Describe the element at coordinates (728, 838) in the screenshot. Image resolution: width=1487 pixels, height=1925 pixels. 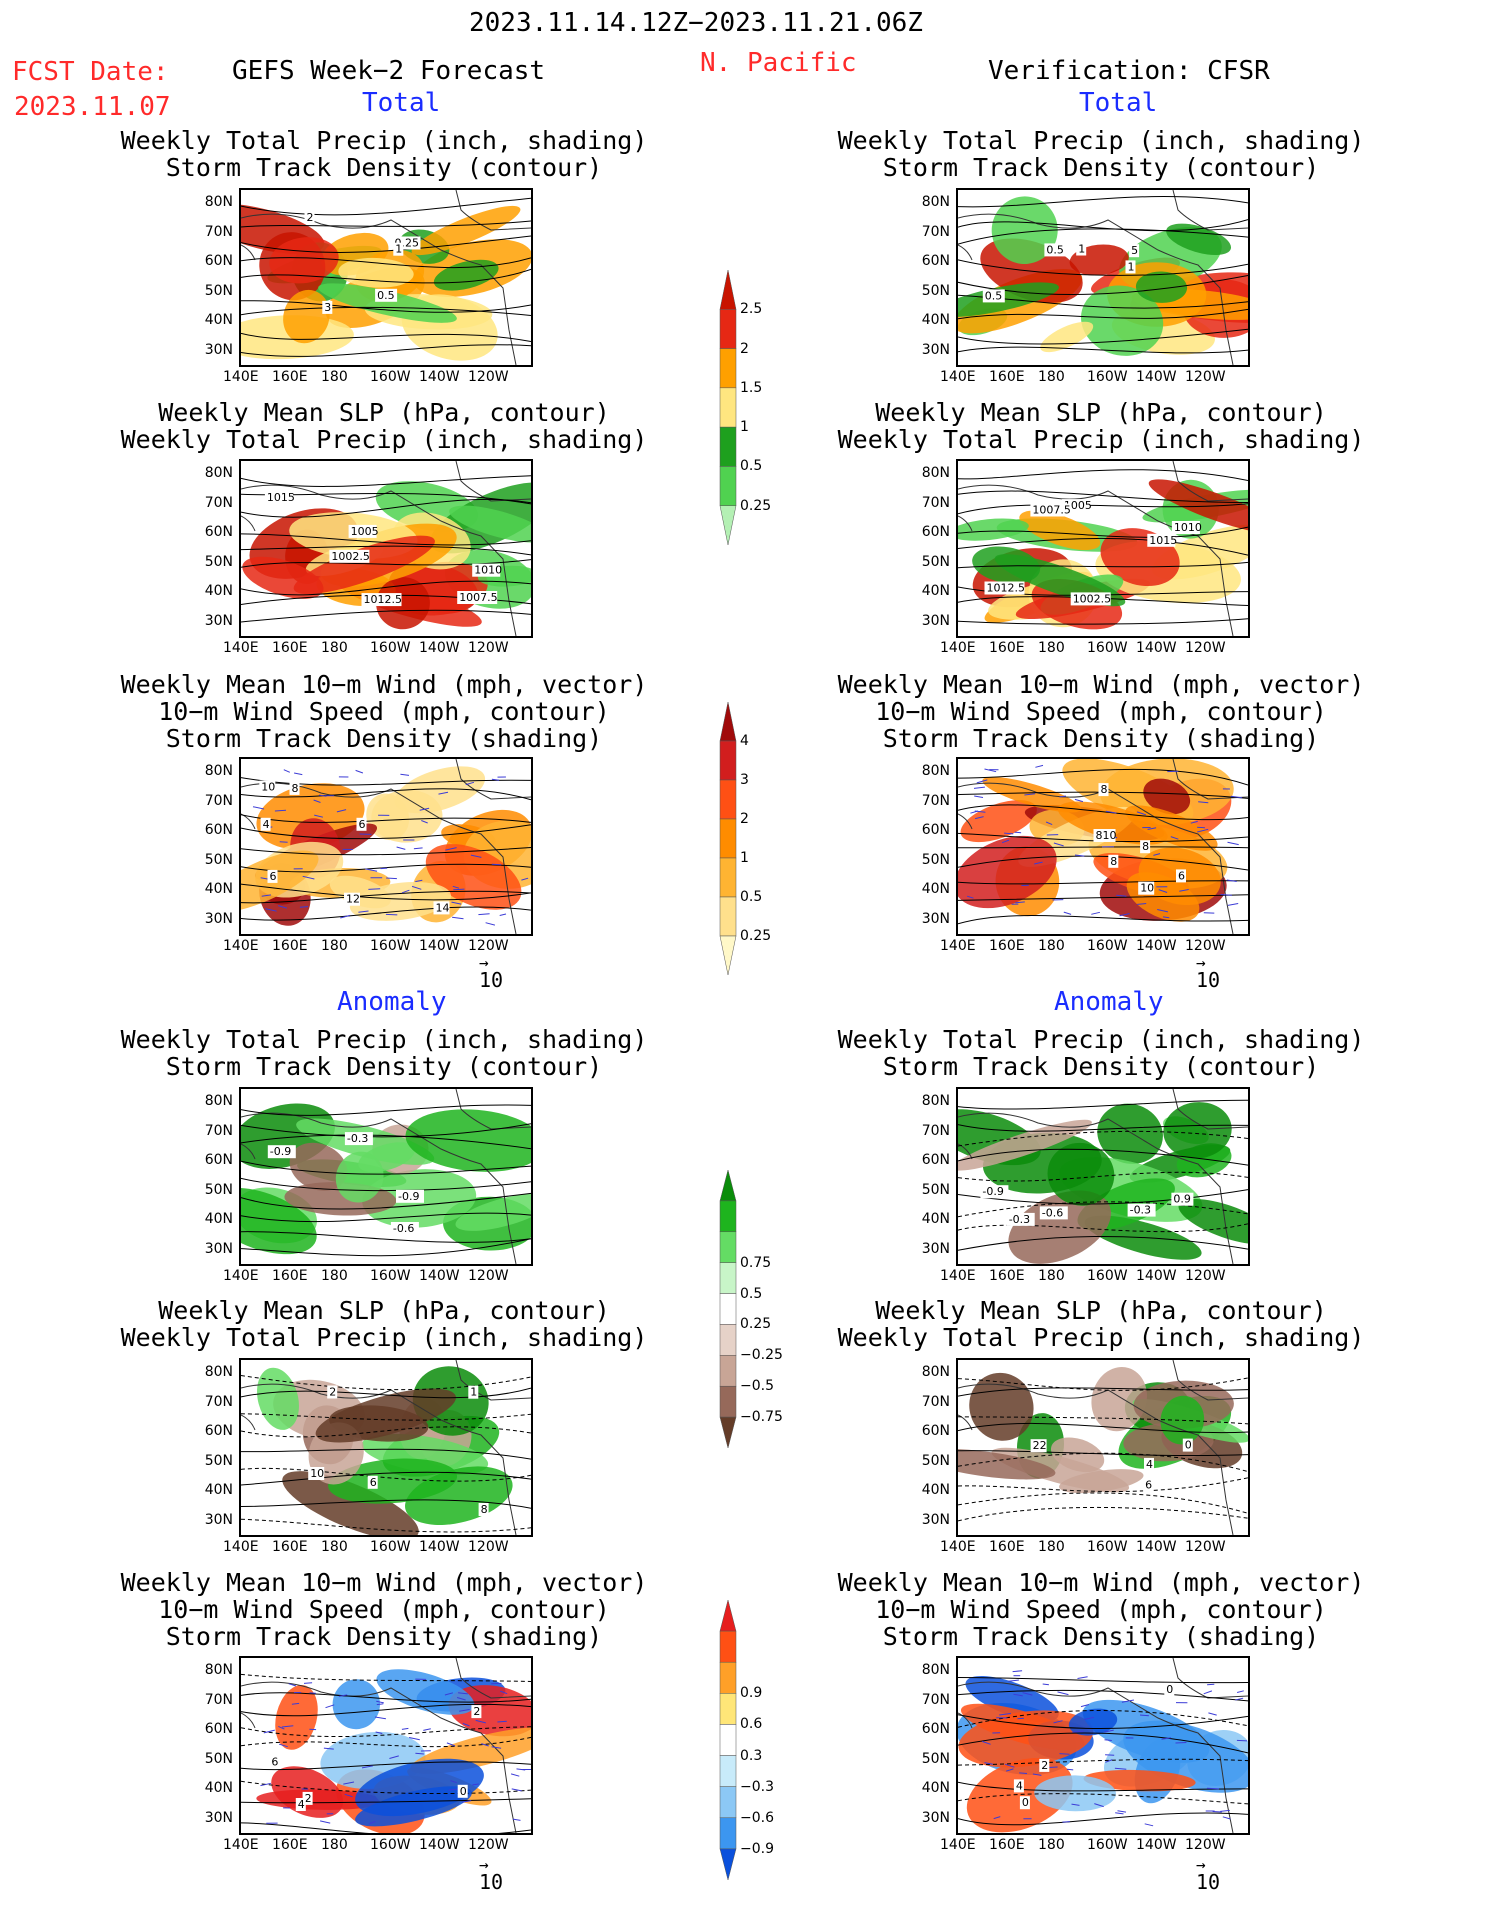
I see `colorbar-track` at that location.